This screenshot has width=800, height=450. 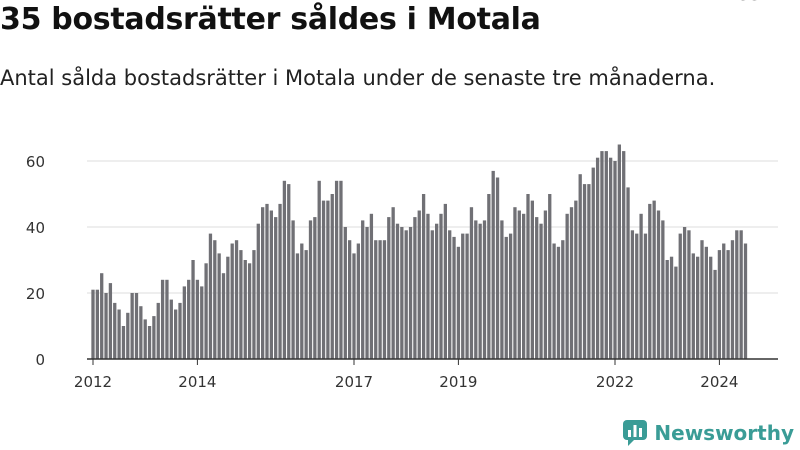 What do you see at coordinates (615, 382) in the screenshot?
I see `x-tick-label: 2022` at bounding box center [615, 382].